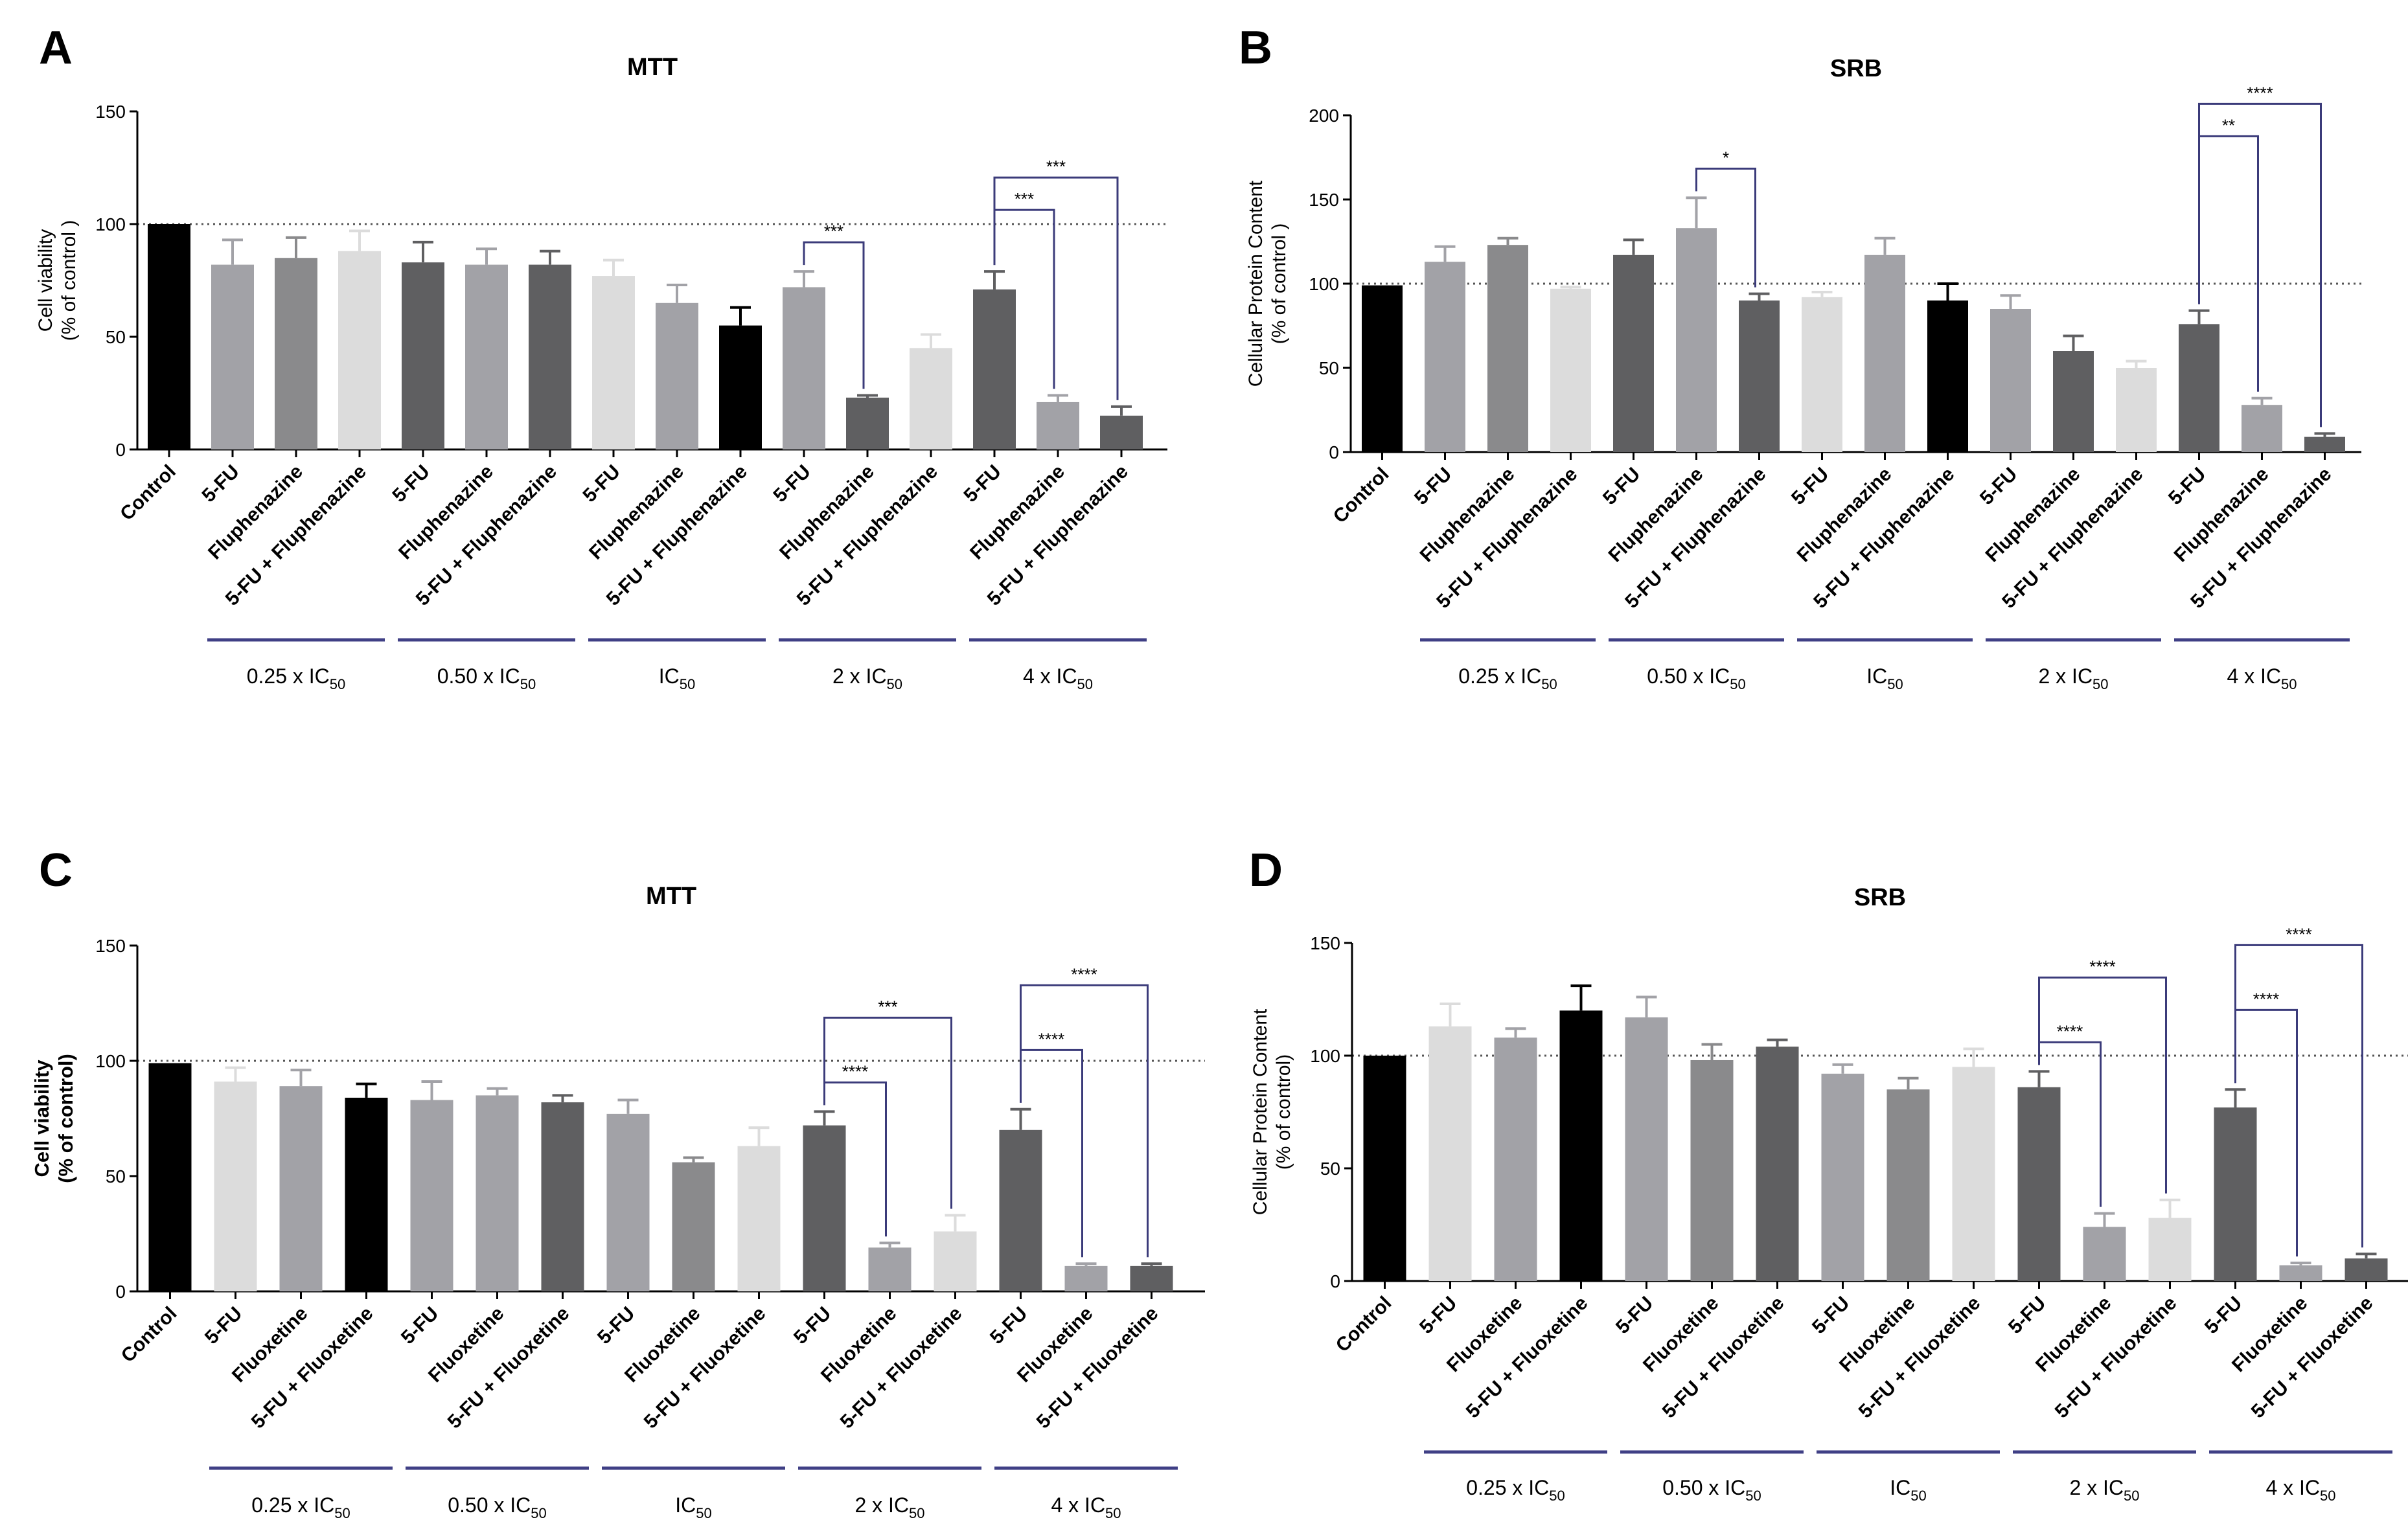 The width and height of the screenshot is (2408, 1531). Describe the element at coordinates (56, 870) in the screenshot. I see `panel-letter-c: C` at that location.